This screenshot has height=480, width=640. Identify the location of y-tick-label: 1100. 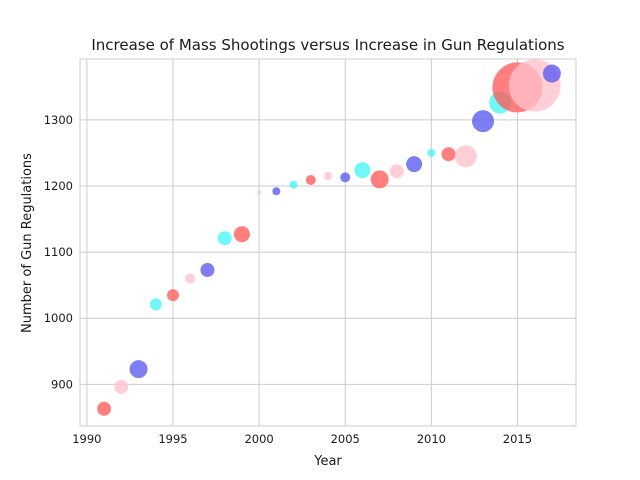
(58, 252).